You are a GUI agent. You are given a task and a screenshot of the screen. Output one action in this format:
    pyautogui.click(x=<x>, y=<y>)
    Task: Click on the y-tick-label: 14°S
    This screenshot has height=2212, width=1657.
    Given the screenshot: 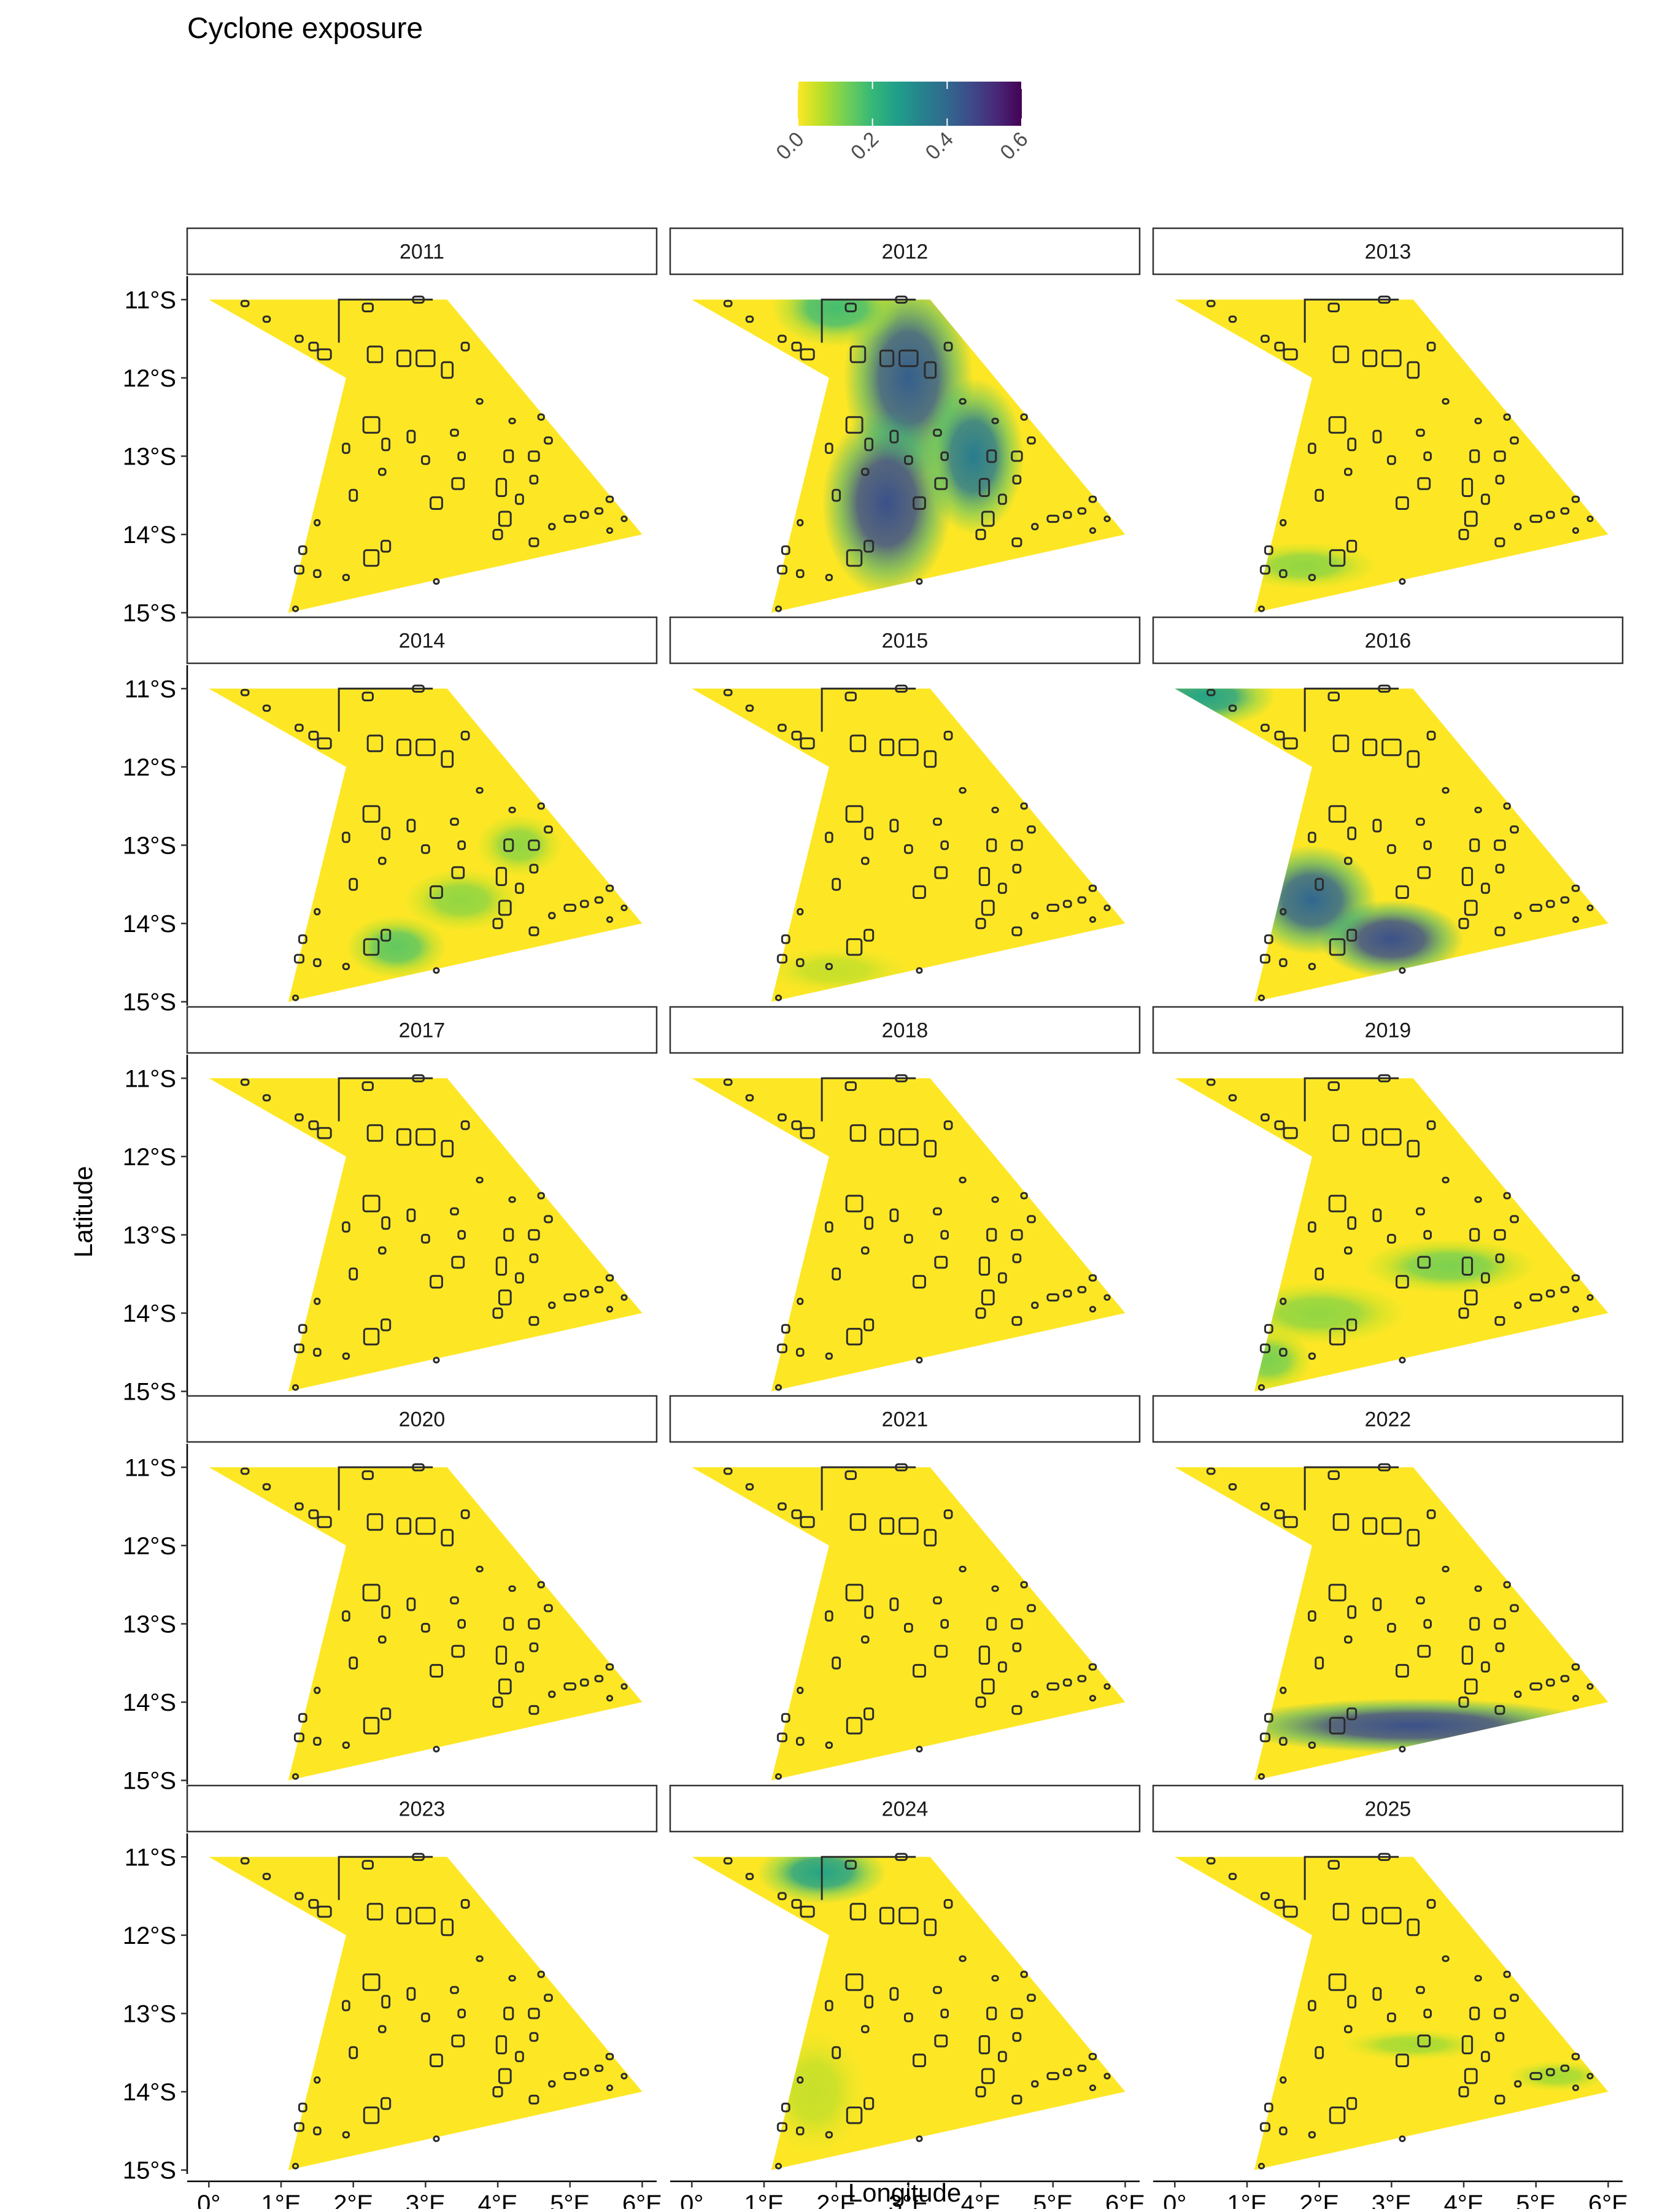 What is the action you would take?
    pyautogui.click(x=150, y=535)
    